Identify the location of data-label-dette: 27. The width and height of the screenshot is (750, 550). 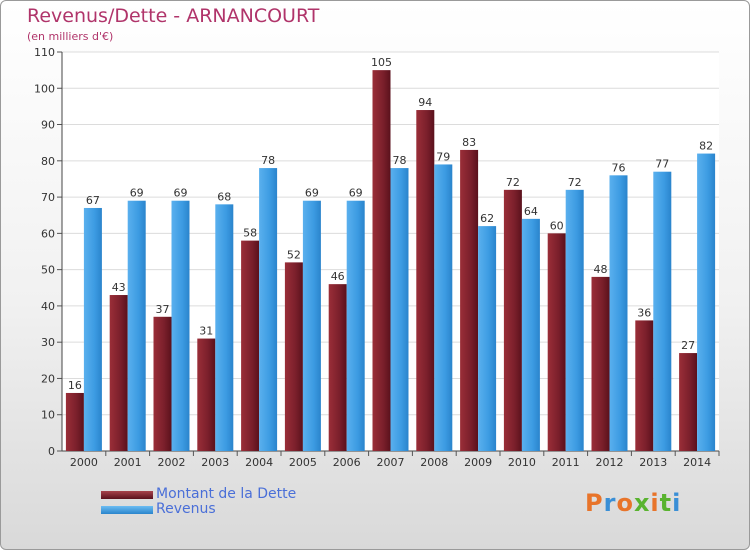
(688, 345).